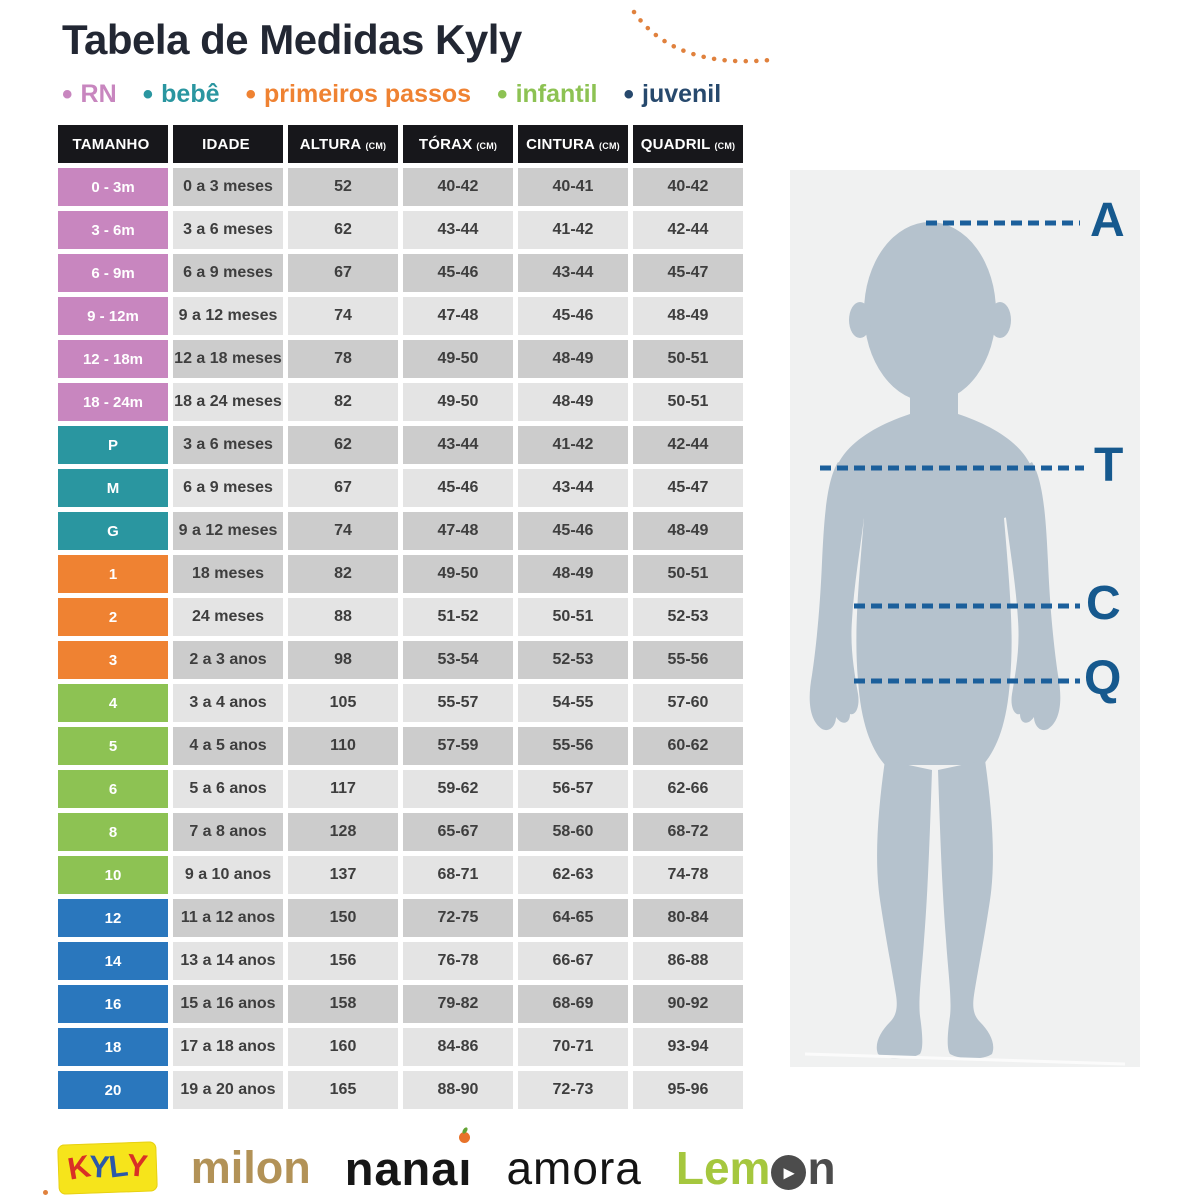 This screenshot has width=1200, height=1200. What do you see at coordinates (292, 39) in the screenshot?
I see `page-title: Tabela de Medidas Kyly` at bounding box center [292, 39].